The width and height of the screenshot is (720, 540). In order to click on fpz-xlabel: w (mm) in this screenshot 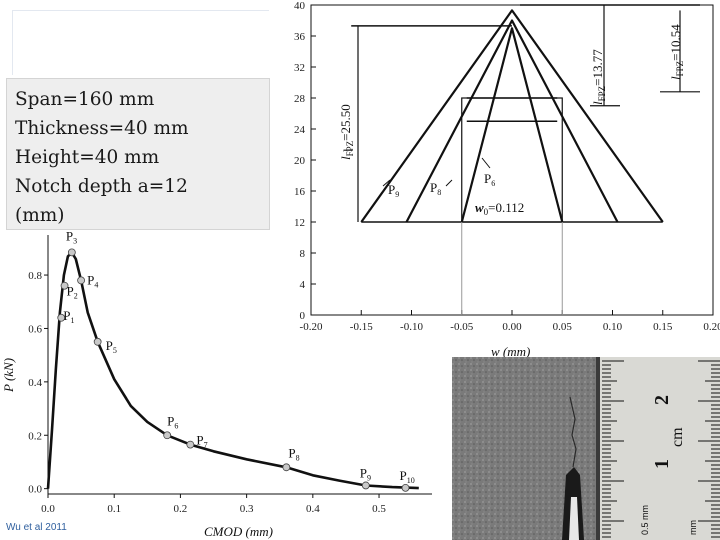, I will do `click(510, 351)`.